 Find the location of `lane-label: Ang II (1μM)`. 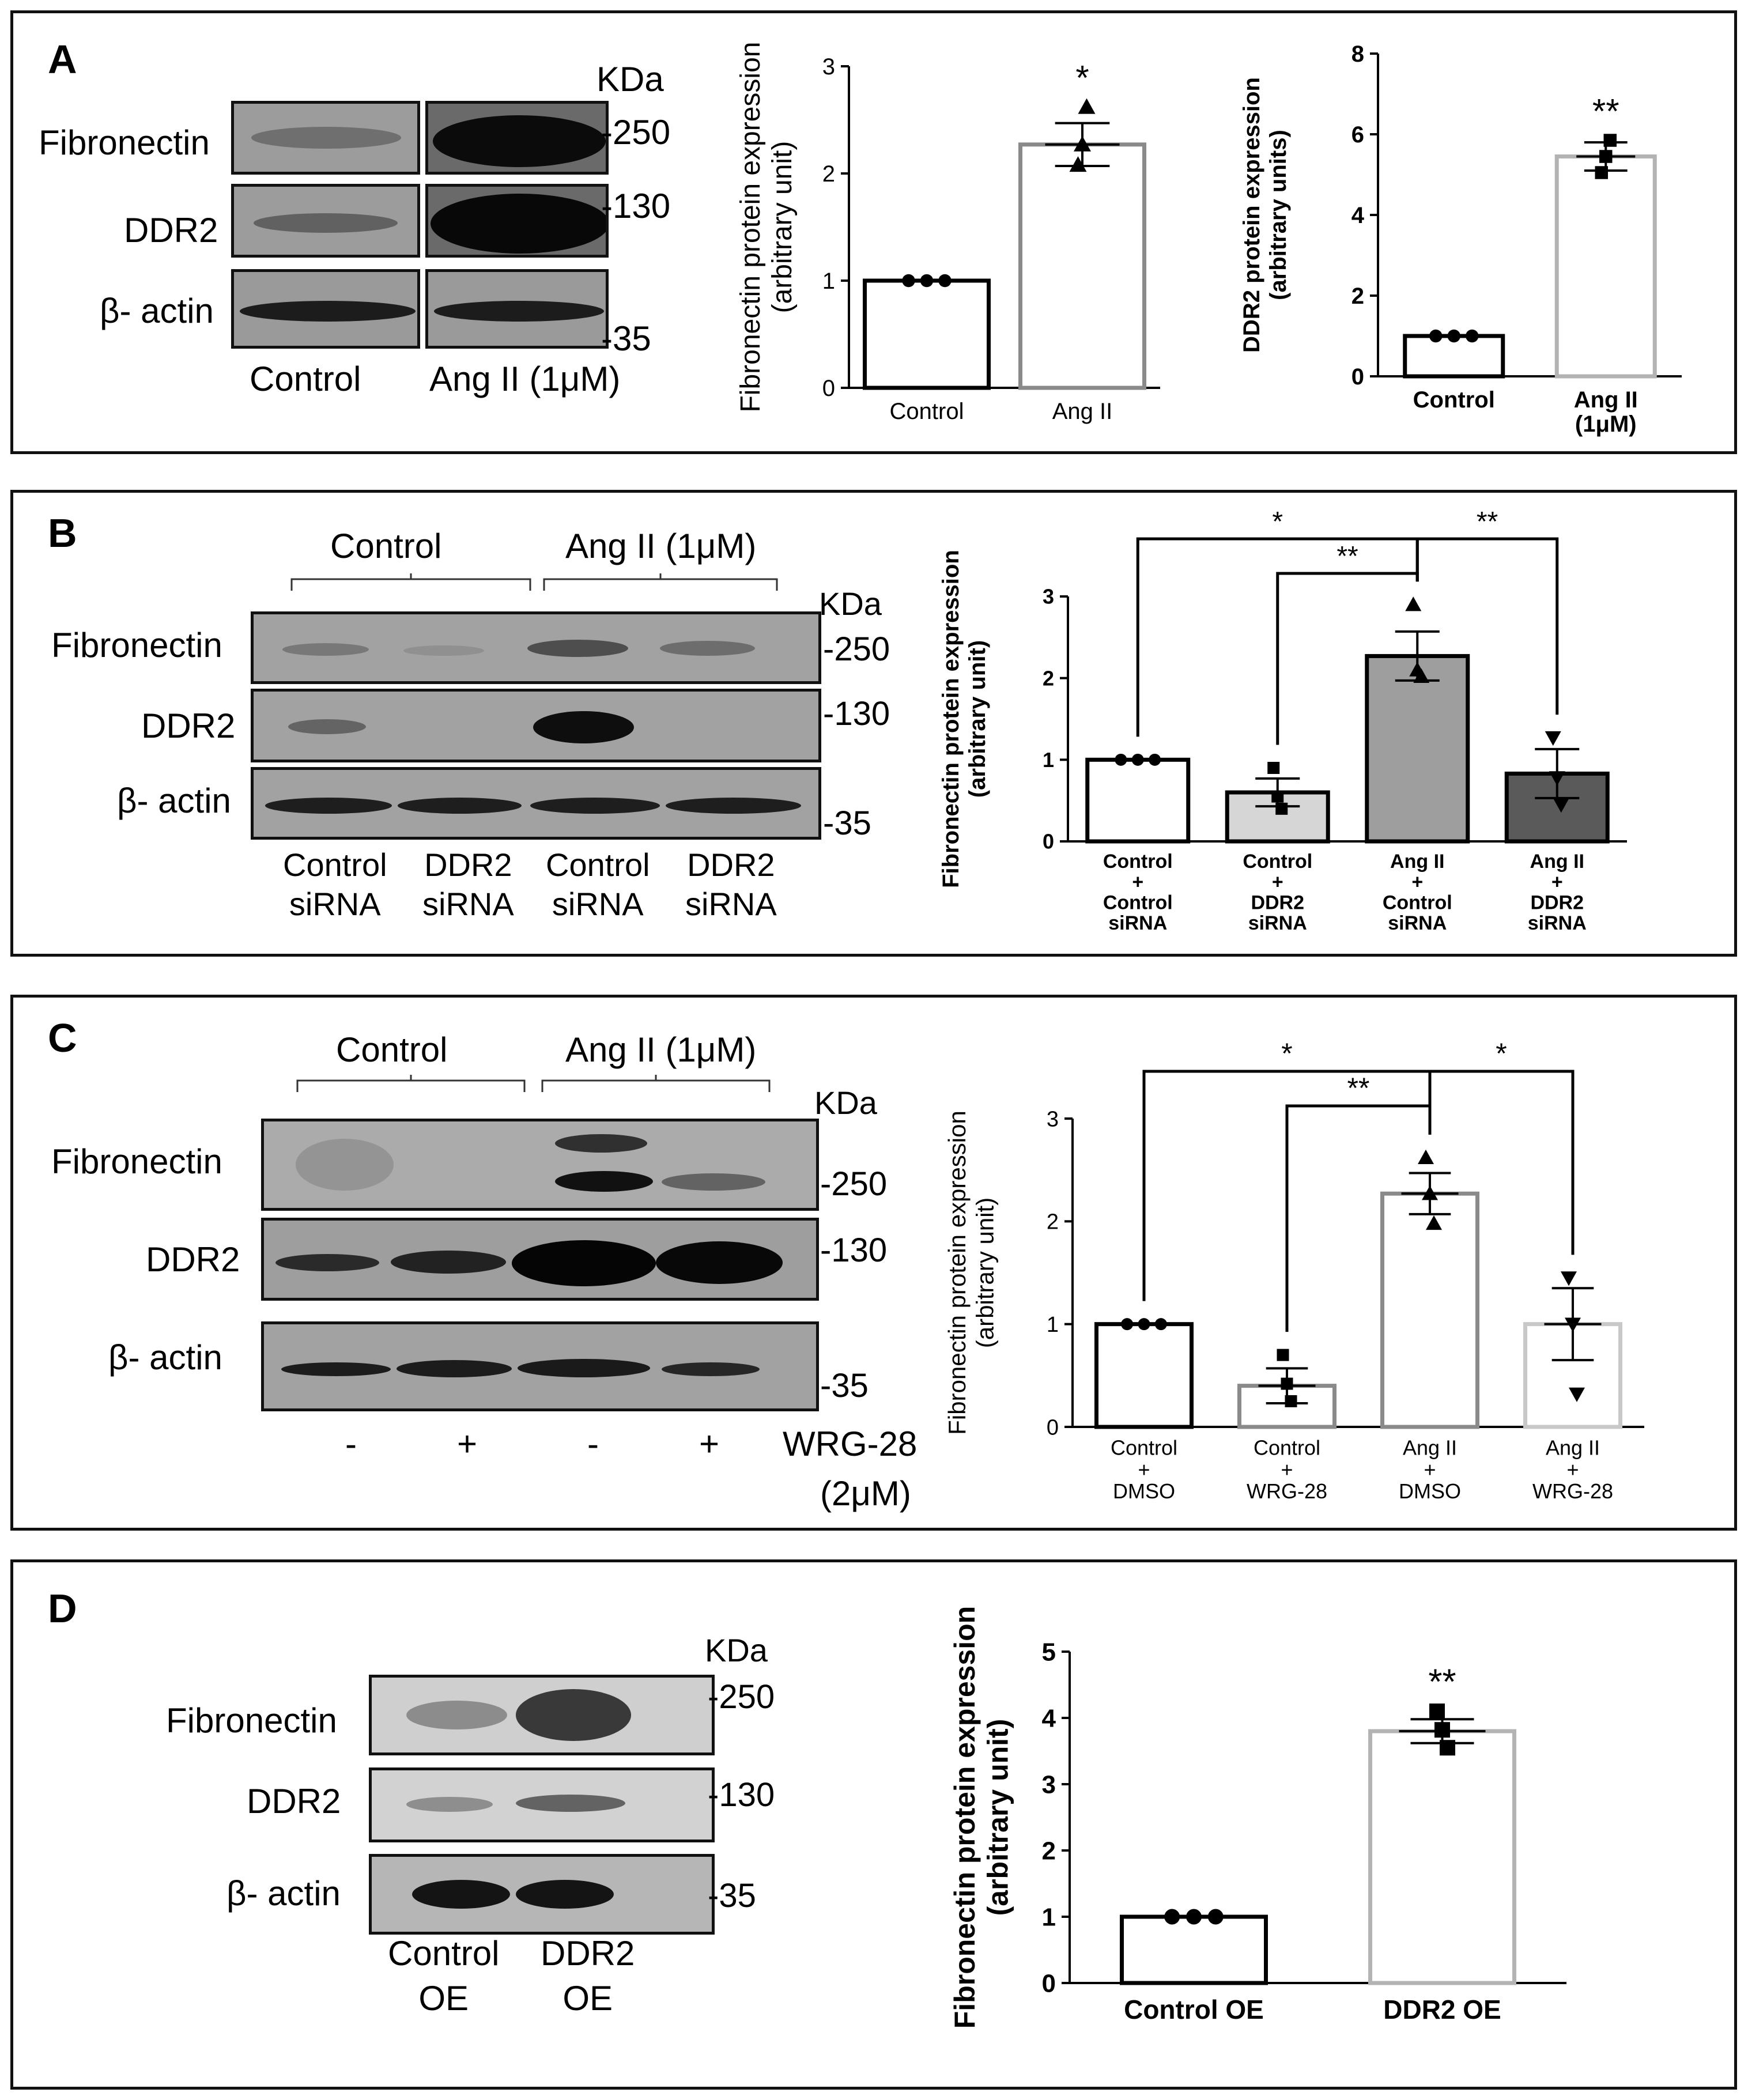

lane-label: Ang II (1μM) is located at coordinates (525, 379).